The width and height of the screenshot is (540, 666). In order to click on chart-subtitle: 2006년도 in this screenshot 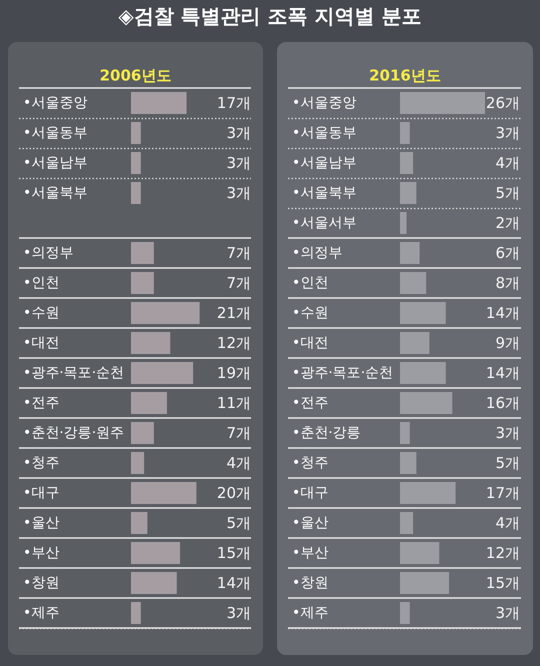, I will do `click(136, 75)`.